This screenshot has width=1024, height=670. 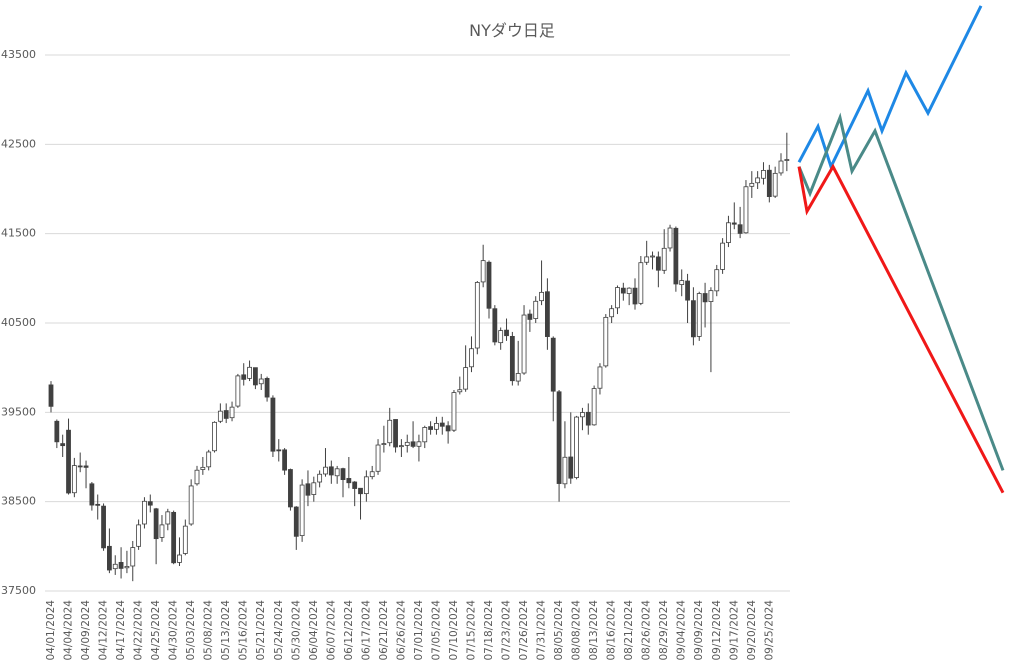 I want to click on y-tick-label: 38500, so click(x=18, y=501).